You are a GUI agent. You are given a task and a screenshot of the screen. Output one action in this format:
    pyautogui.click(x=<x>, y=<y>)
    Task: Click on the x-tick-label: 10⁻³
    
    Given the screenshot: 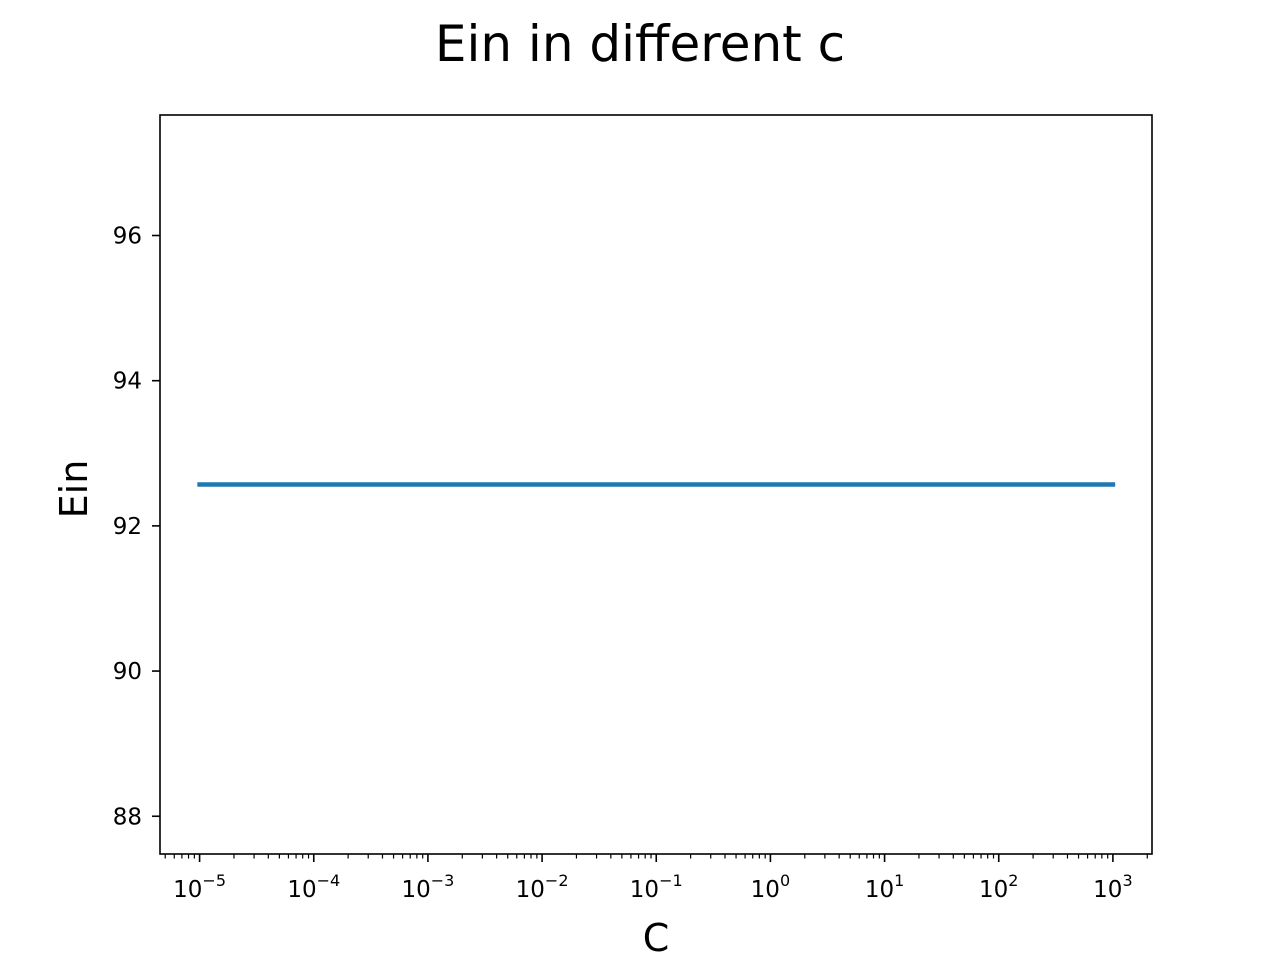 What is the action you would take?
    pyautogui.click(x=427, y=887)
    